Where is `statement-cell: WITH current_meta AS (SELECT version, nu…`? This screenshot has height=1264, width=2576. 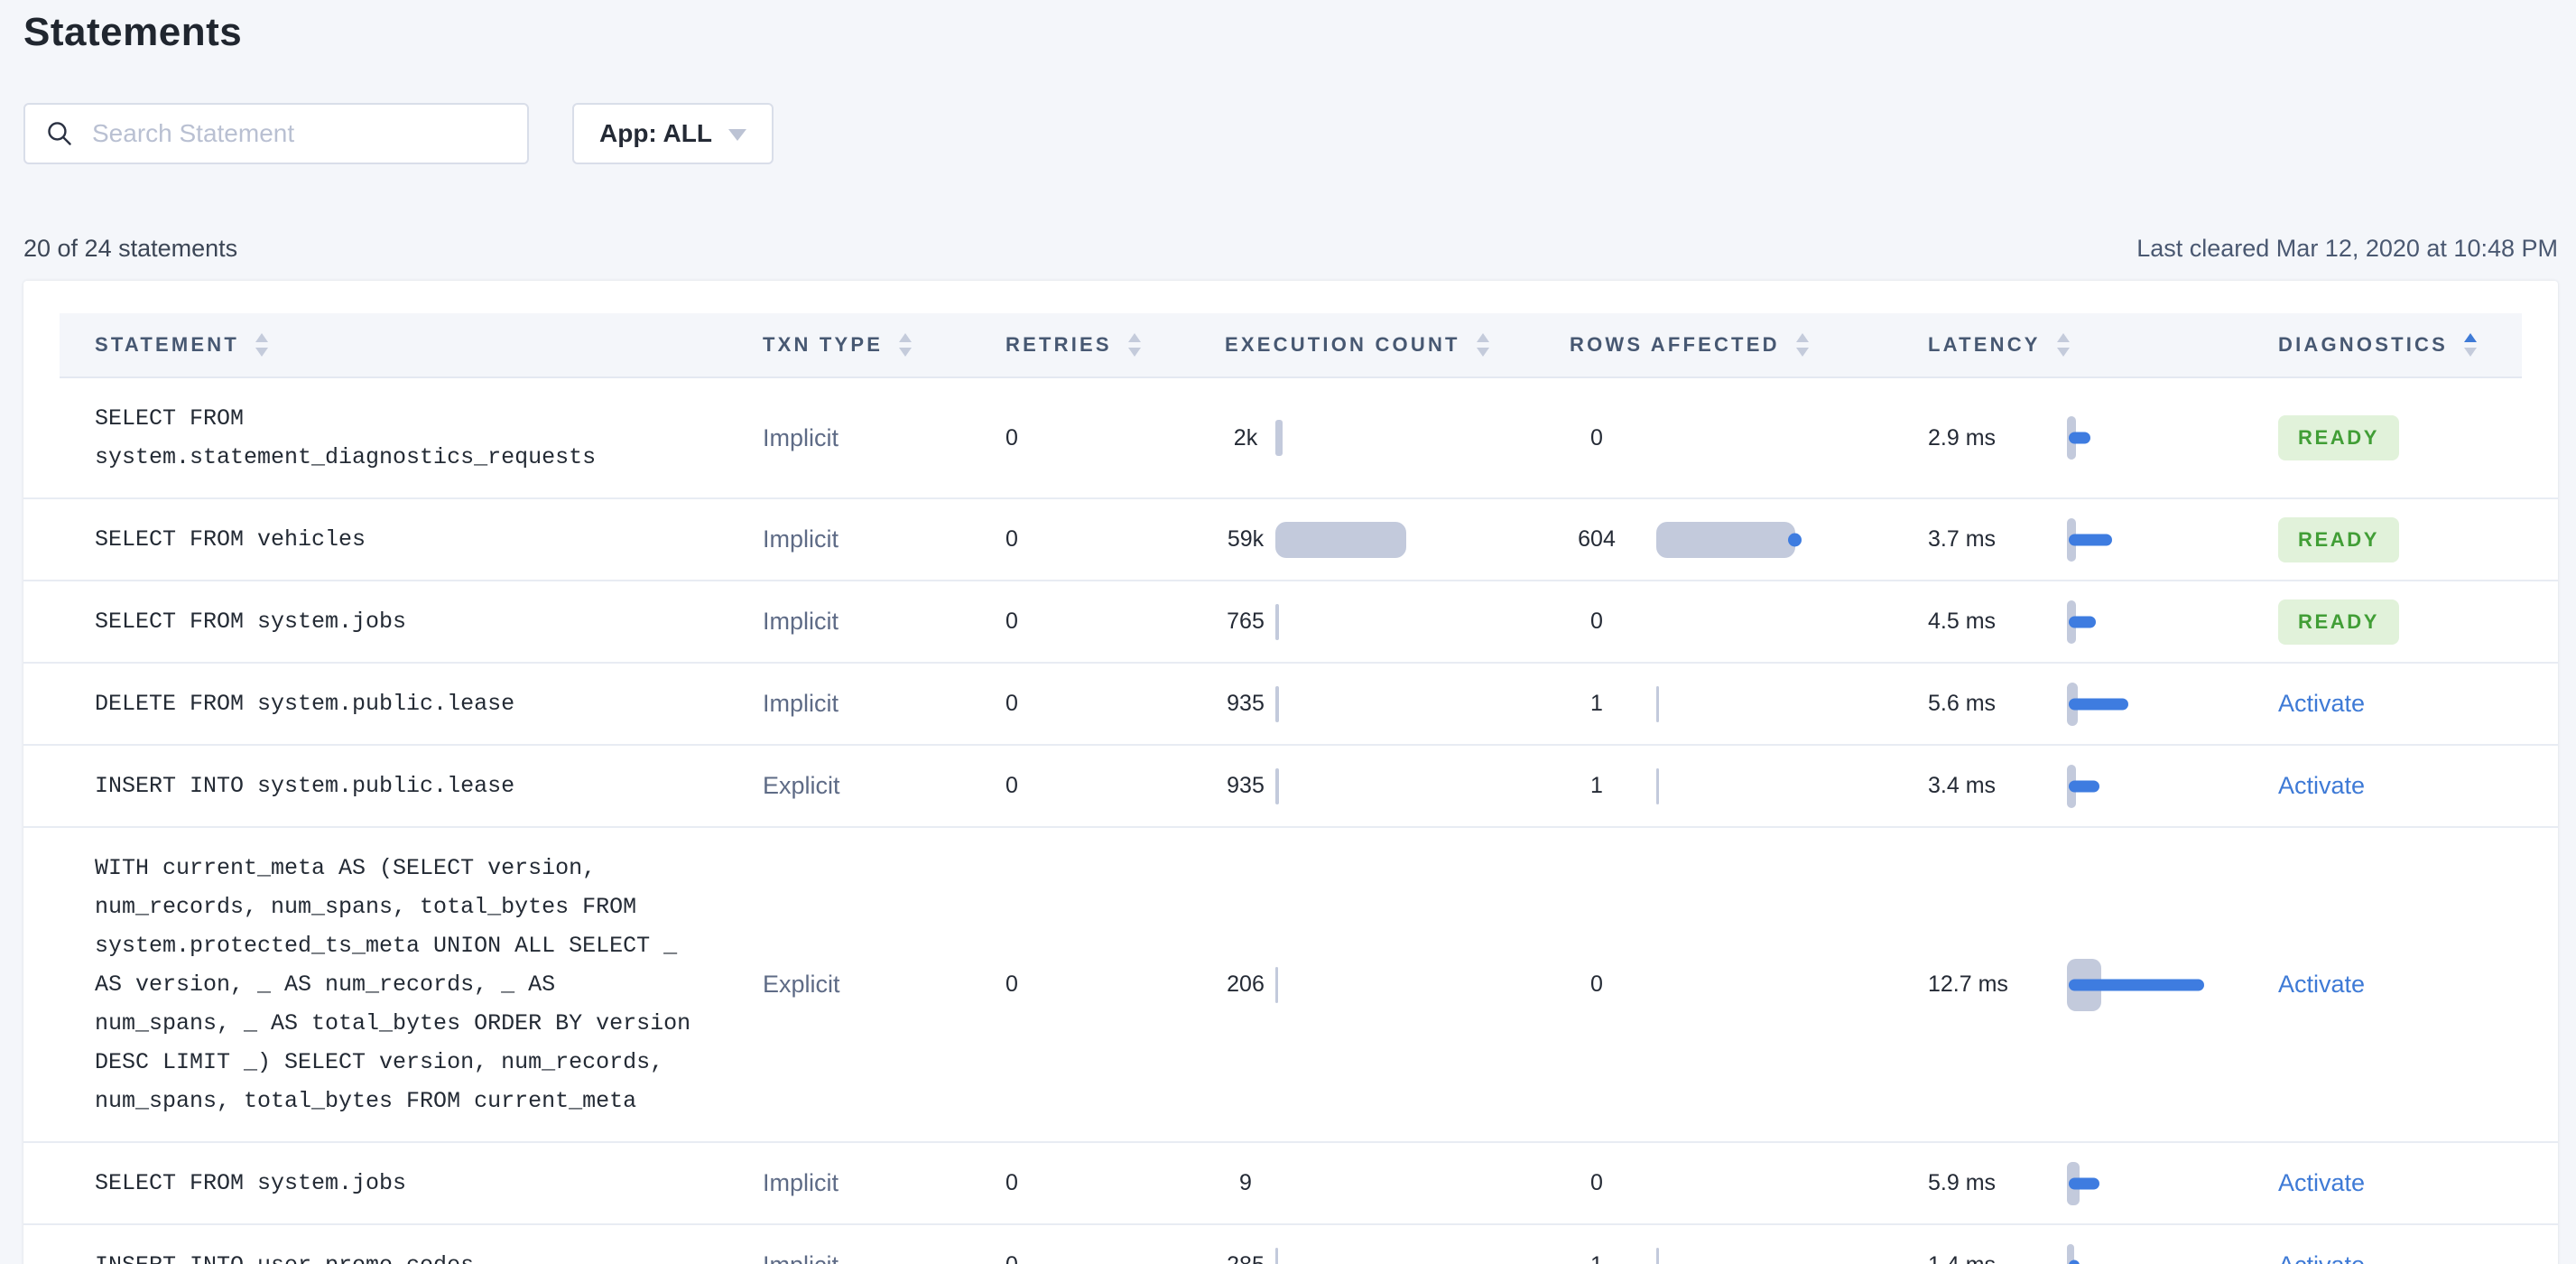
statement-cell: WITH current_meta AS (SELECT version, nu… is located at coordinates (402, 984).